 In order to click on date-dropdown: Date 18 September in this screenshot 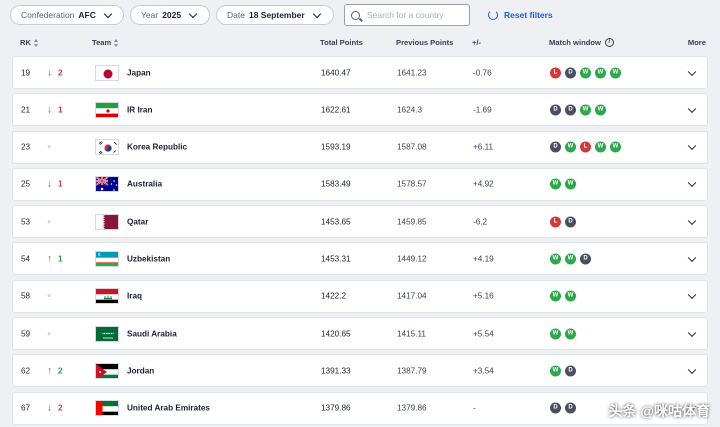, I will do `click(275, 15)`.